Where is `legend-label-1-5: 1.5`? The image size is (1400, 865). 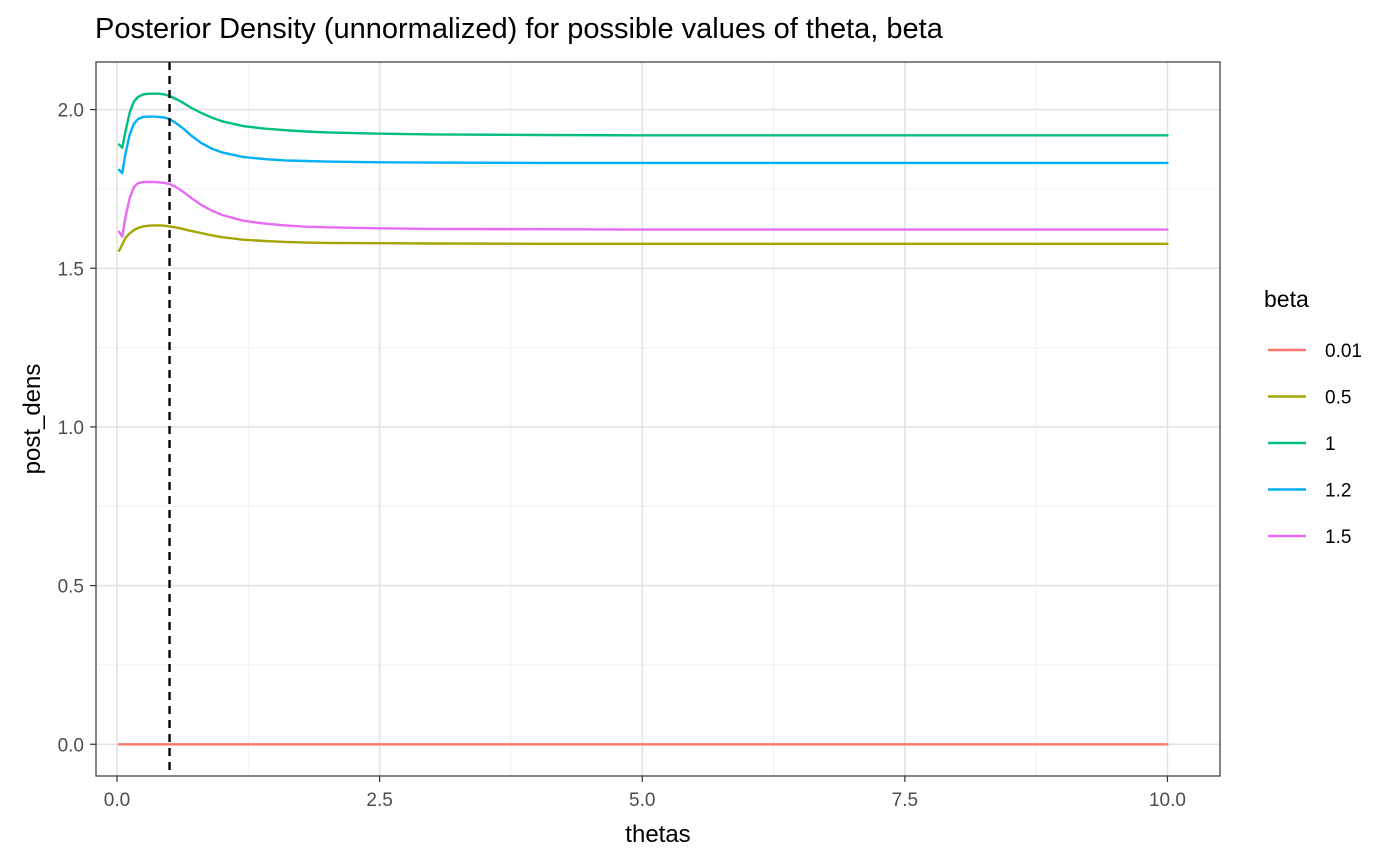
legend-label-1-5: 1.5 is located at coordinates (1338, 537).